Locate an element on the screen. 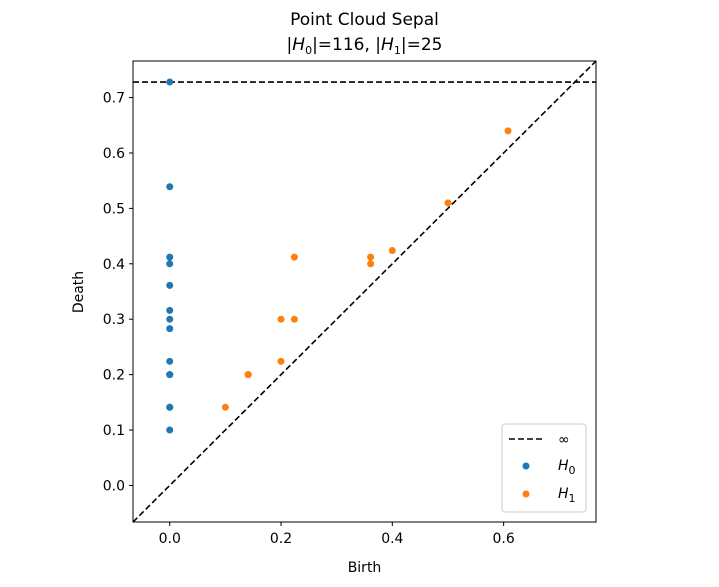 This screenshot has width=719, height=587. y-axis-label: Death is located at coordinates (79, 292).